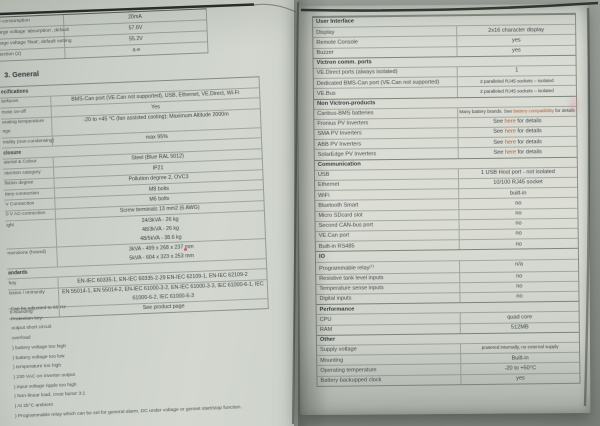 The width and height of the screenshot is (600, 426). Describe the element at coordinates (348, 370) in the screenshot. I see `row-label: Operating temperature` at that location.